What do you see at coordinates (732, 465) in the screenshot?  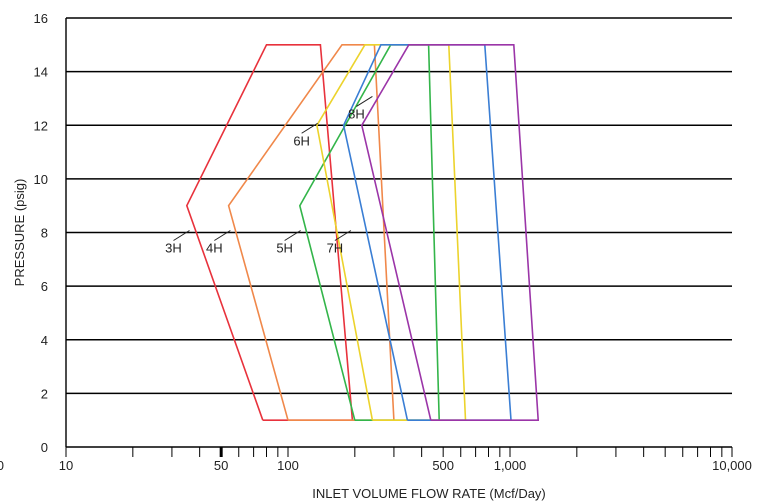 I see `x-tick-label: 10,000` at bounding box center [732, 465].